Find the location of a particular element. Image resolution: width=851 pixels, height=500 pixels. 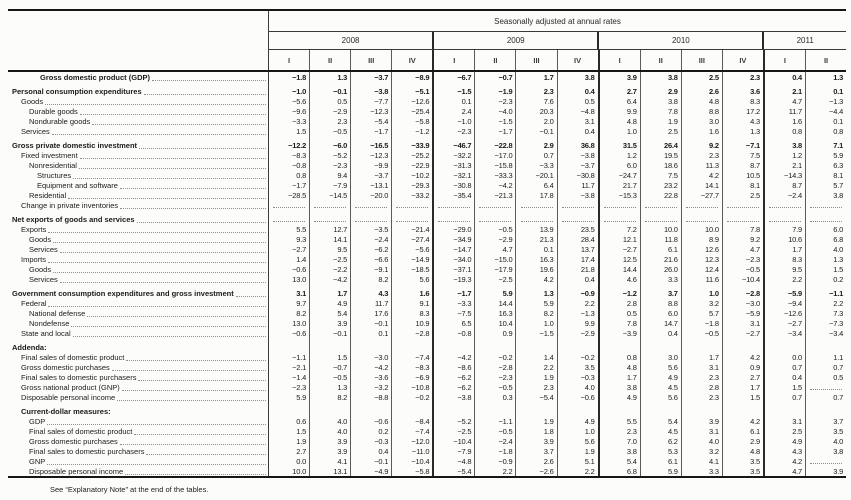

value-cell: 0.5 is located at coordinates (577, 101).